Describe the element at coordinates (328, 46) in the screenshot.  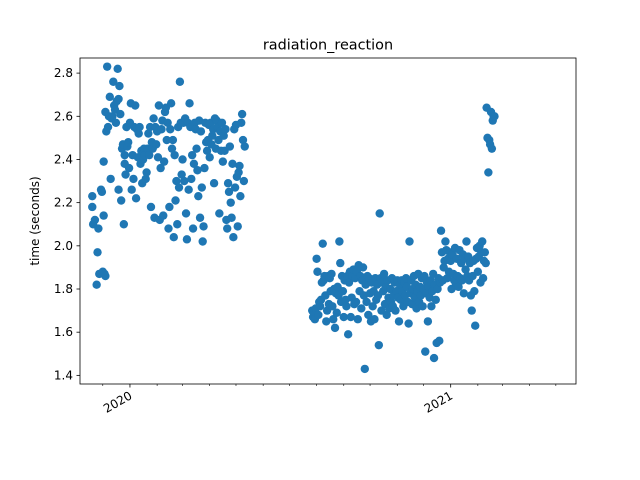
I see `chart-title: radiation_reaction` at that location.